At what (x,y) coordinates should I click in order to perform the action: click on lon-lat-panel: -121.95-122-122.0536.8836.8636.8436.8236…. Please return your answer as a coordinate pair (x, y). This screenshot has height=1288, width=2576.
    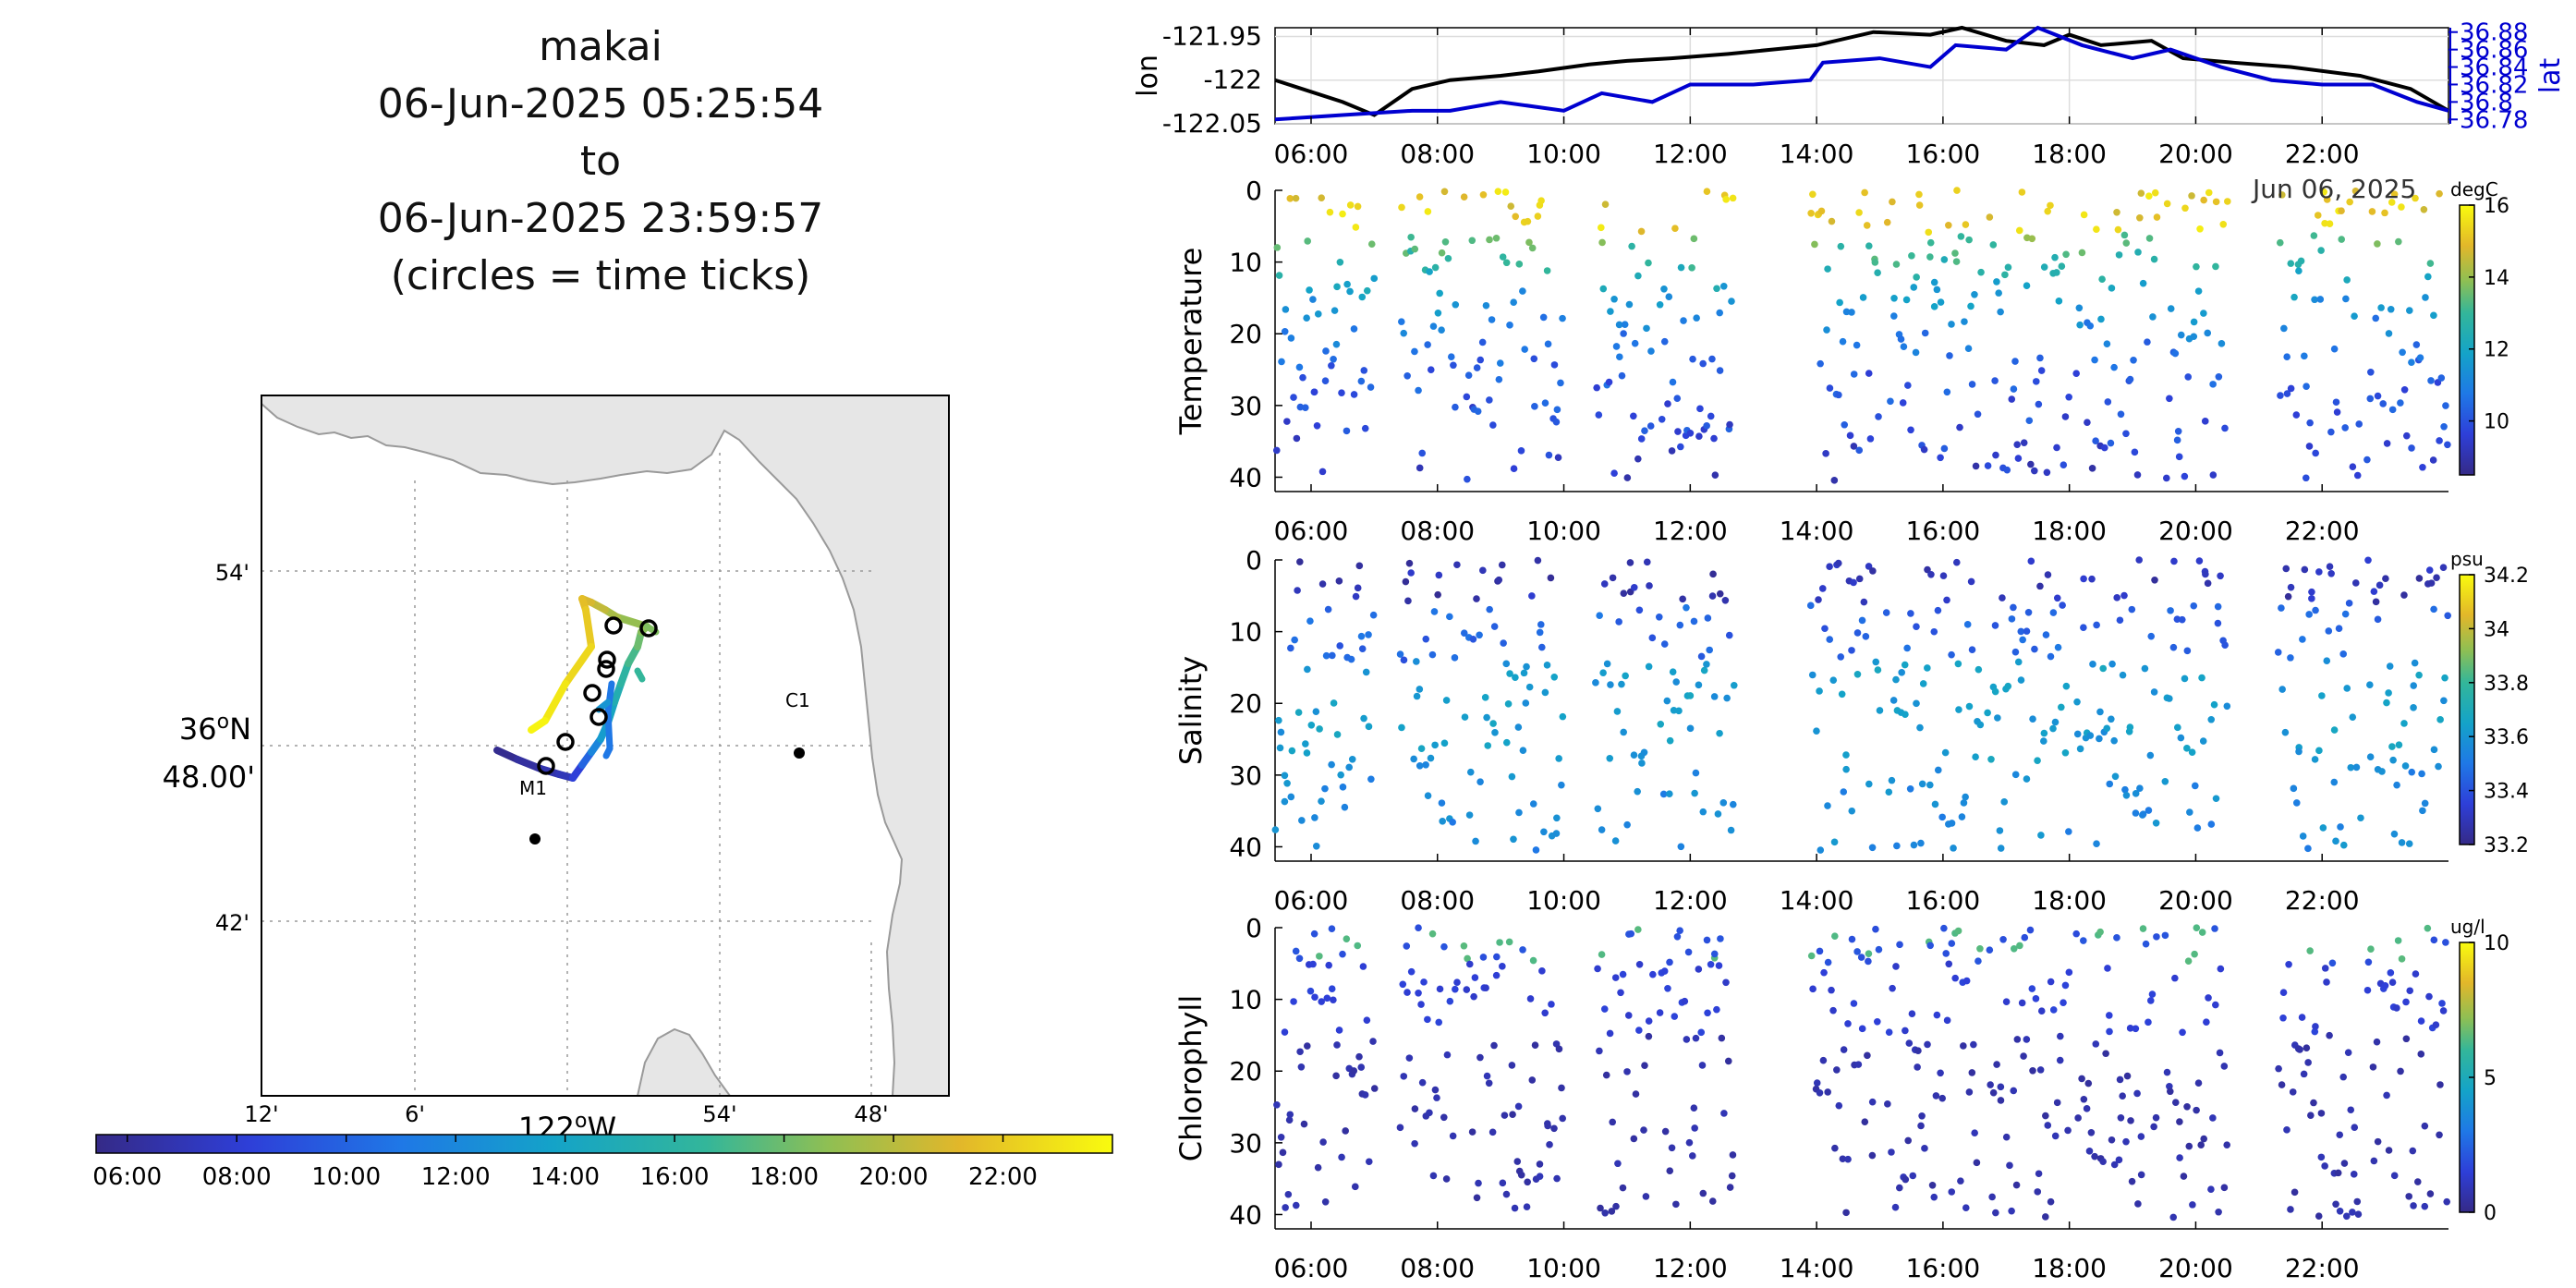
    Looking at the image, I should click on (1849, 94).